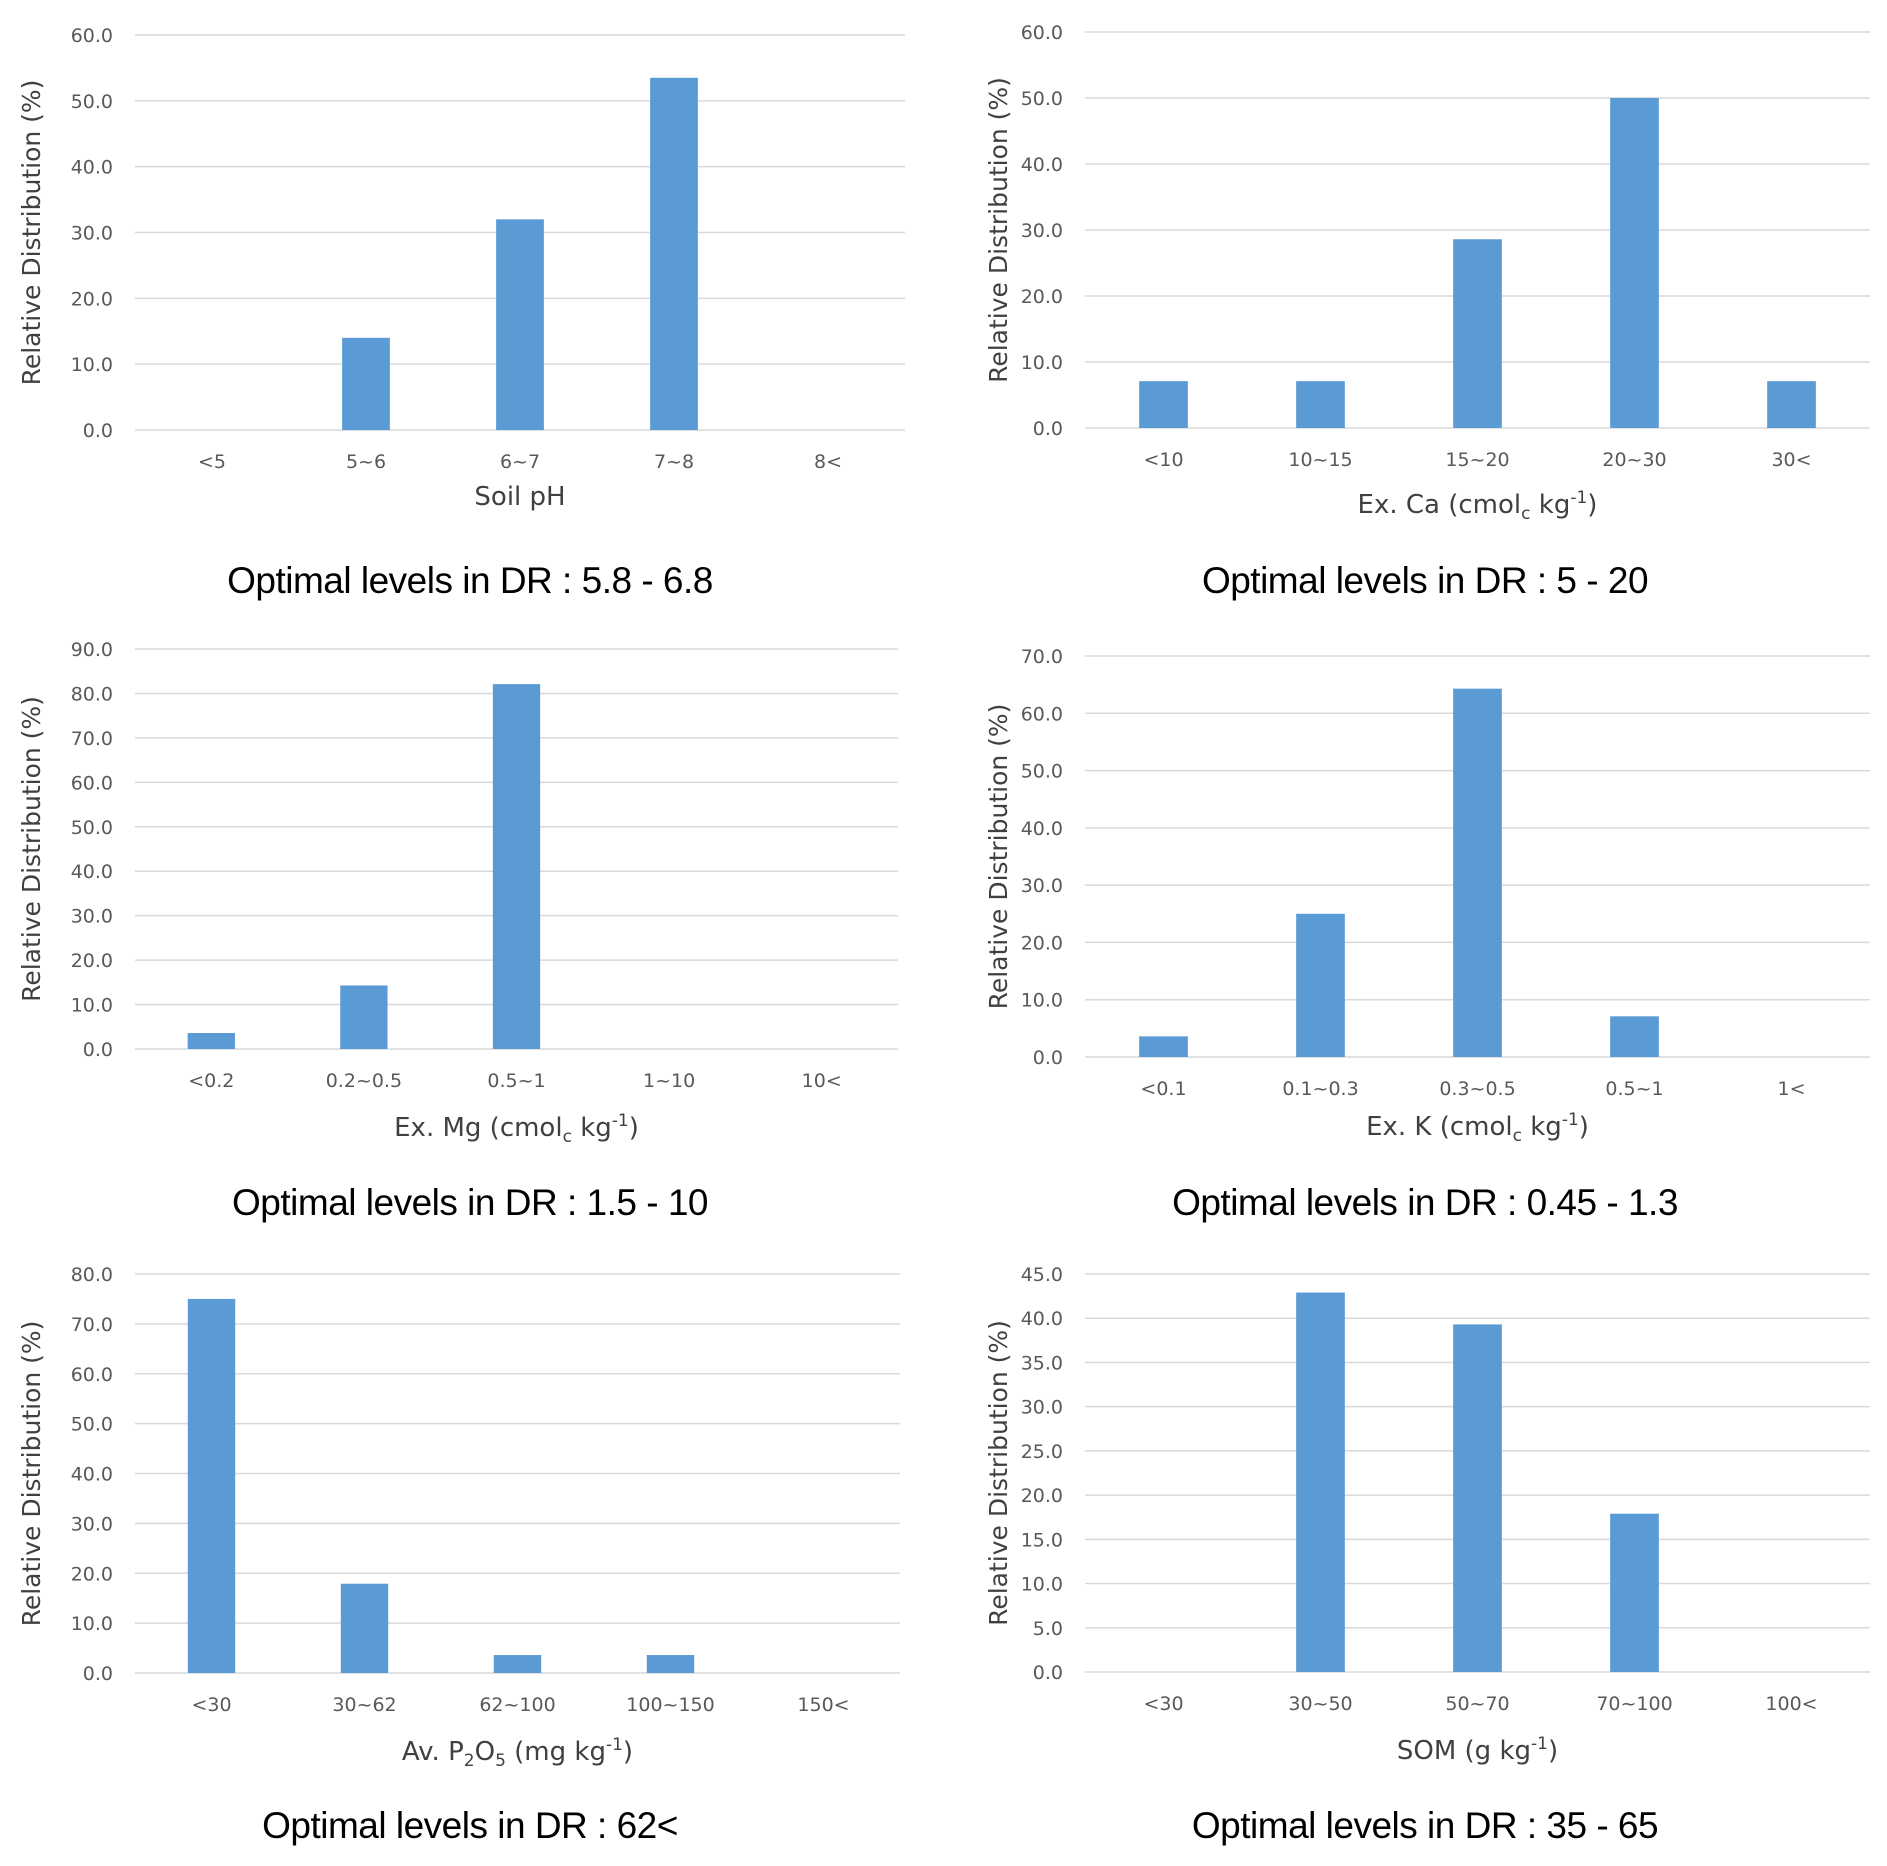  I want to click on x-tick-label: 7~8, so click(674, 462).